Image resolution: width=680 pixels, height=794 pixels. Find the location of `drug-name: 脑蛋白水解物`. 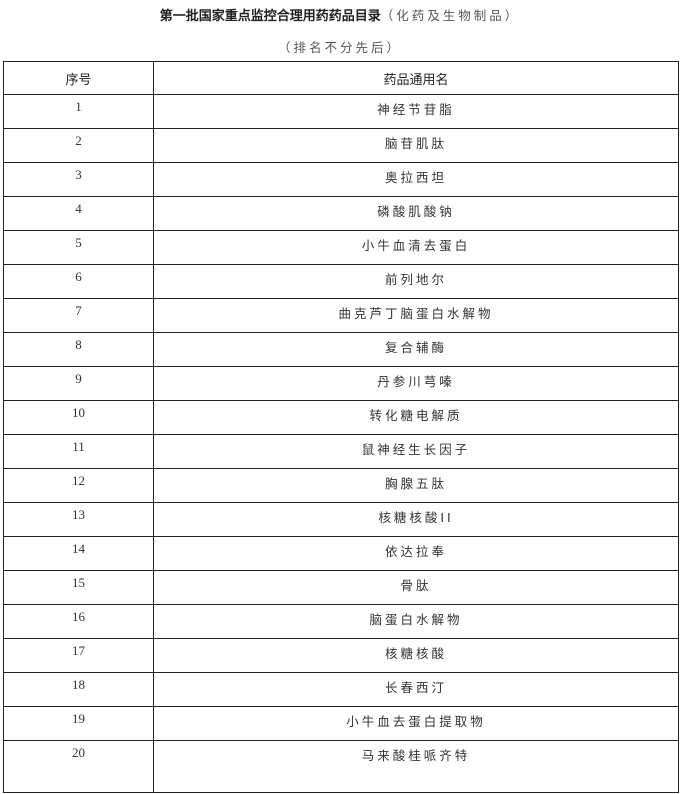

drug-name: 脑蛋白水解物 is located at coordinates (416, 621).